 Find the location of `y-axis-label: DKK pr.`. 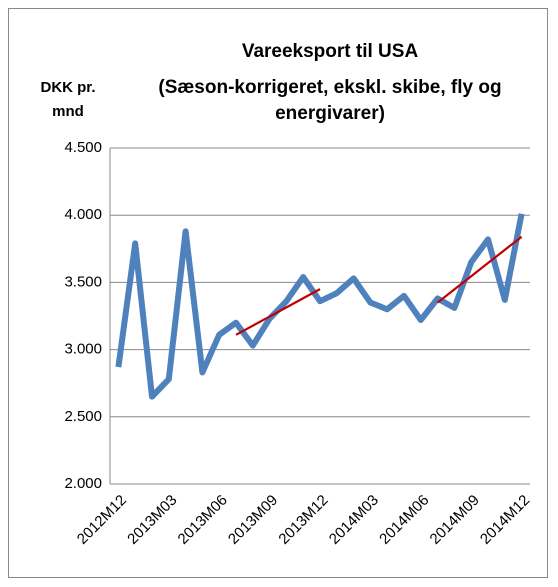

y-axis-label: DKK pr. is located at coordinates (67, 87).